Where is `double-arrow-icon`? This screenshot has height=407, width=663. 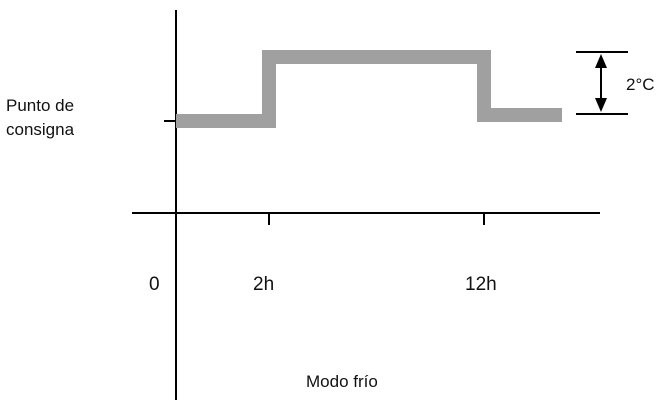
double-arrow-icon is located at coordinates (601, 83).